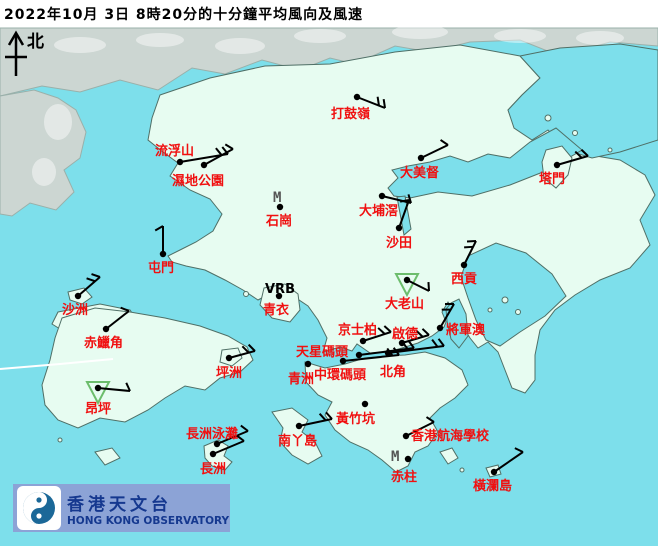 This screenshot has height=546, width=658. Describe the element at coordinates (121, 508) in the screenshot. I see `hko-banner: 香港天文台 HONG KONG OBSERVATORY` at that location.